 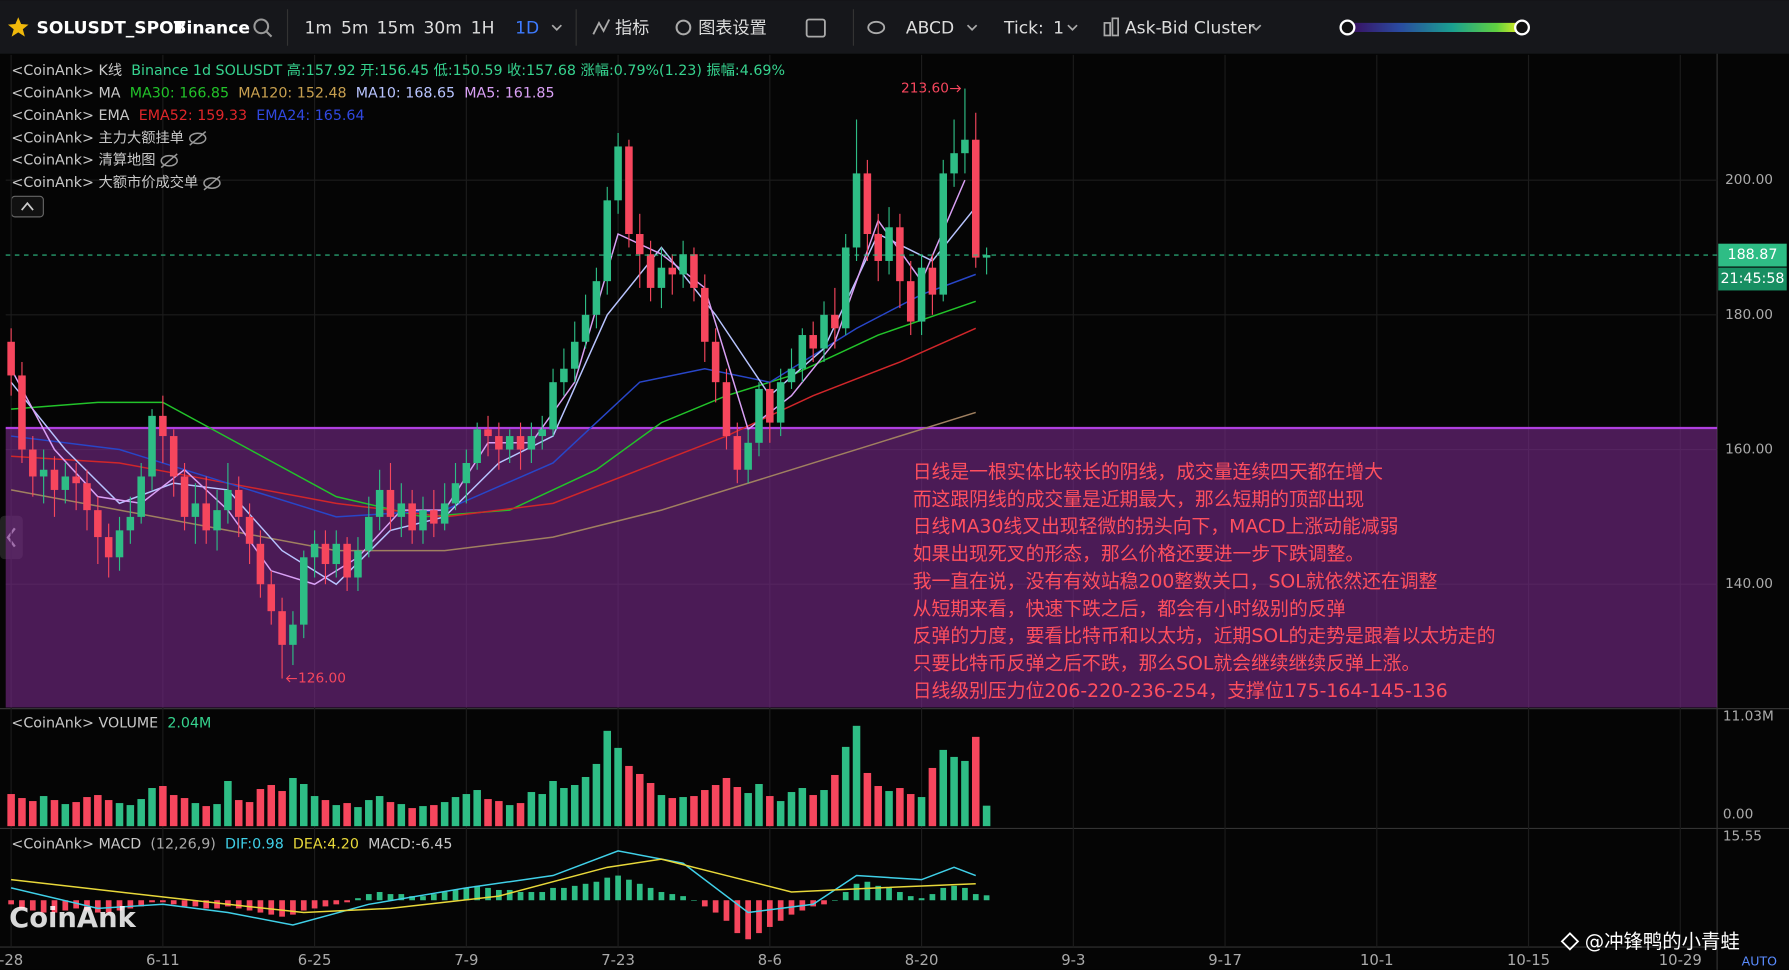 What do you see at coordinates (601, 27) in the screenshot?
I see `indicator-icon` at bounding box center [601, 27].